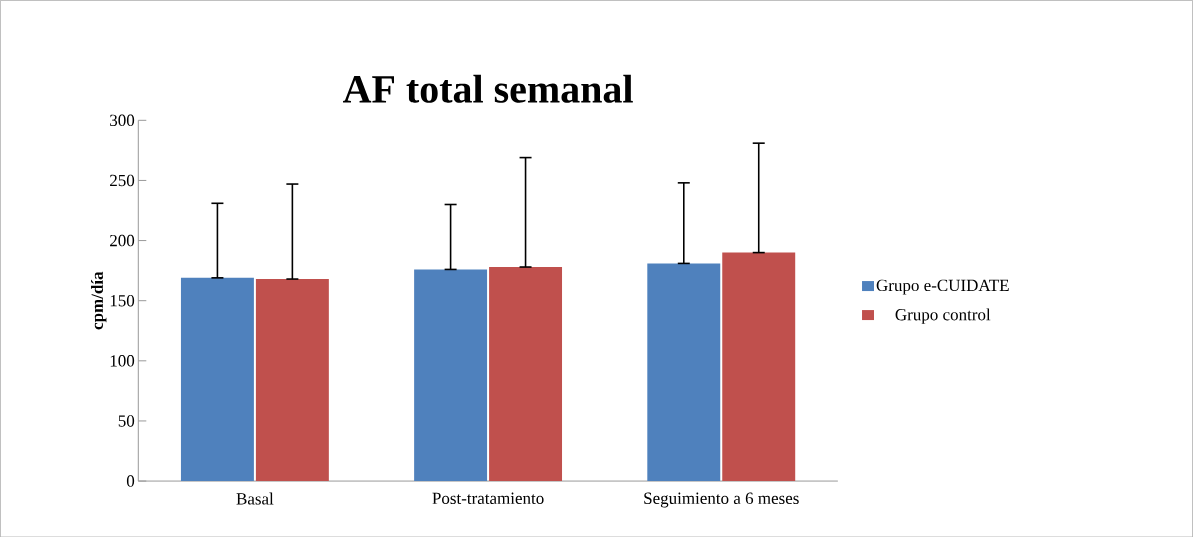 The height and width of the screenshot is (537, 1193). What do you see at coordinates (255, 498) in the screenshot?
I see `x-tick-label: Basal` at bounding box center [255, 498].